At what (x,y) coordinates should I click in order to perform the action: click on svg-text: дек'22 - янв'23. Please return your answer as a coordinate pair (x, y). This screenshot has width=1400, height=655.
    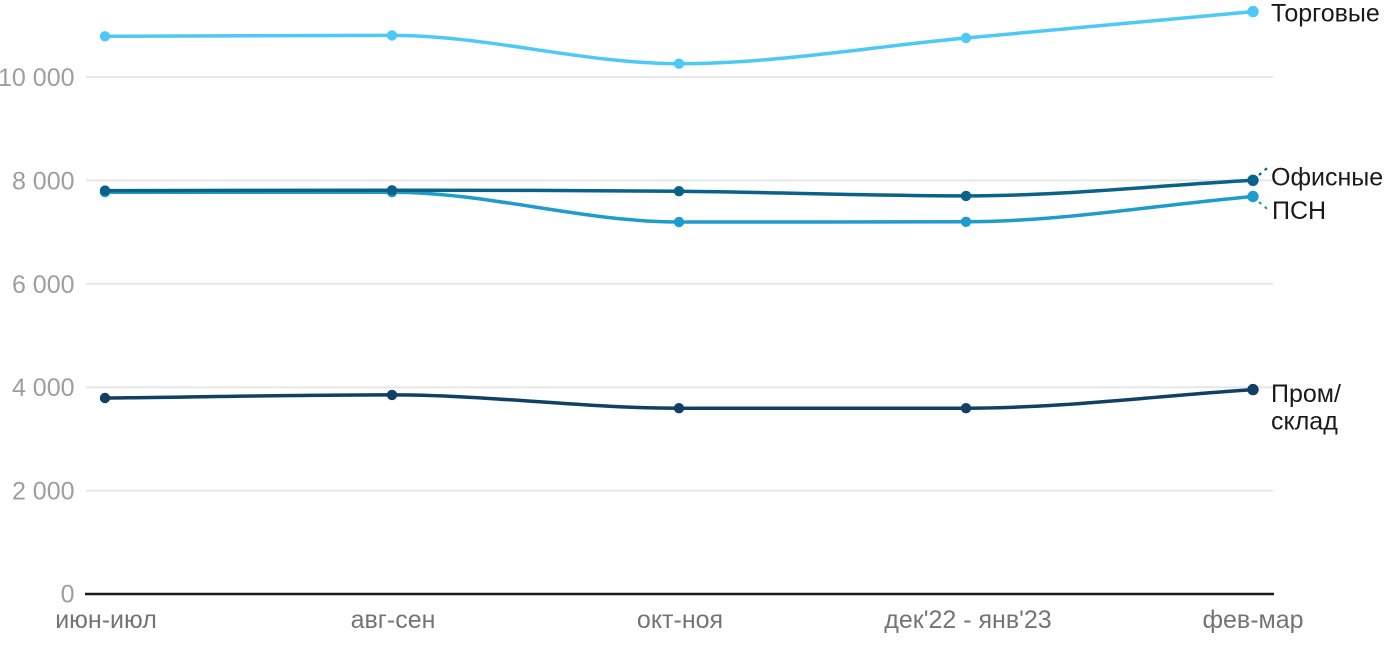
    Looking at the image, I should click on (967, 620).